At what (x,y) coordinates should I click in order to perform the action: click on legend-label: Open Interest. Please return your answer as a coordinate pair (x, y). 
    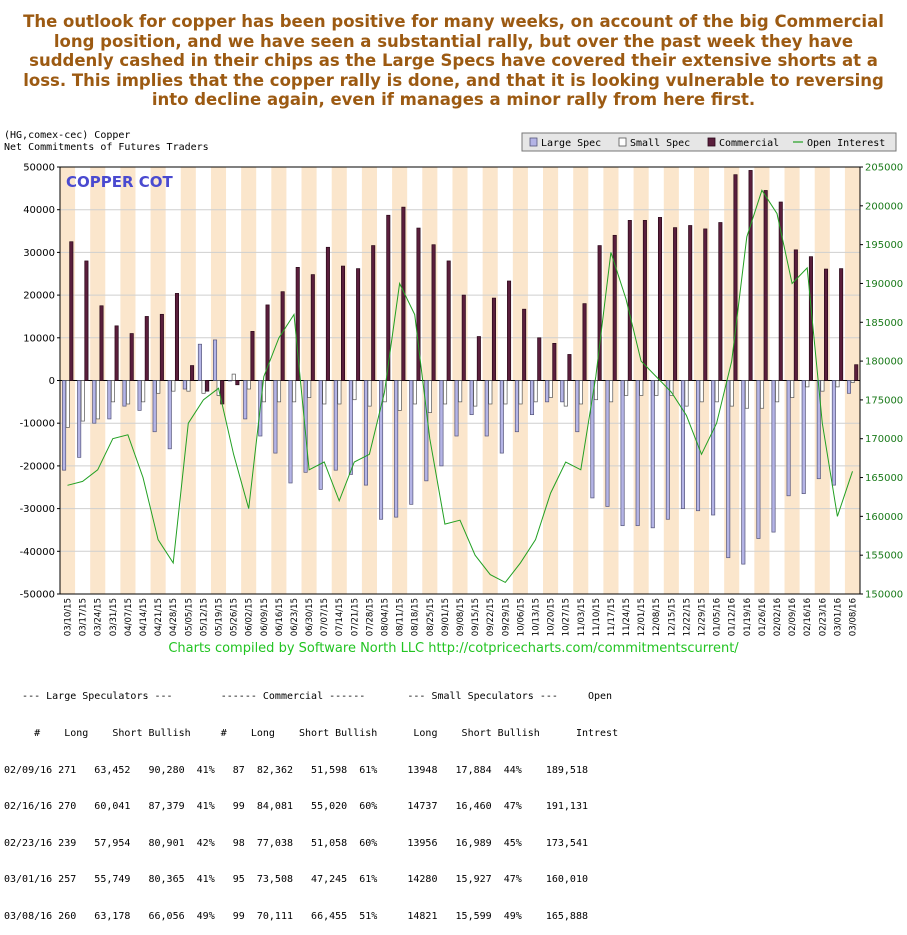
    Looking at the image, I should click on (846, 143).